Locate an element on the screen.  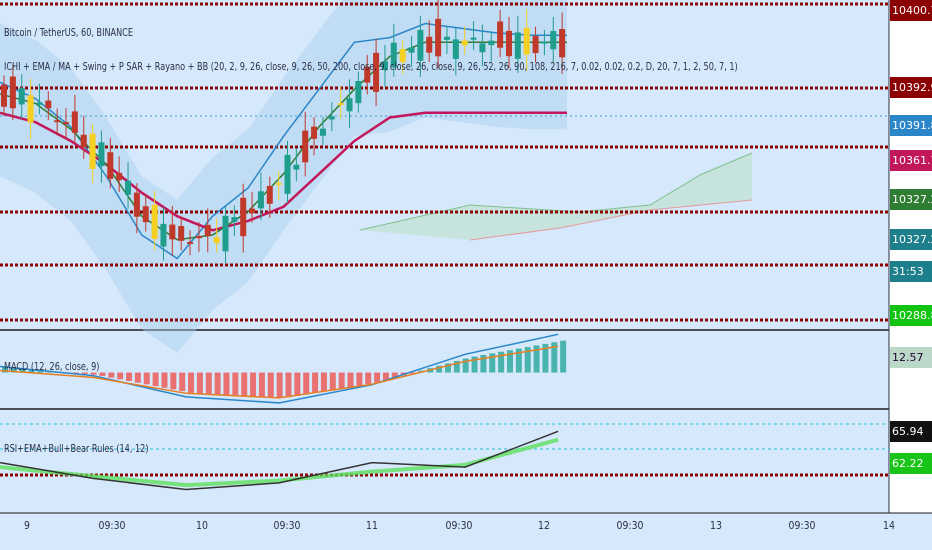
cloud-line is located at coordinates (556, 191).